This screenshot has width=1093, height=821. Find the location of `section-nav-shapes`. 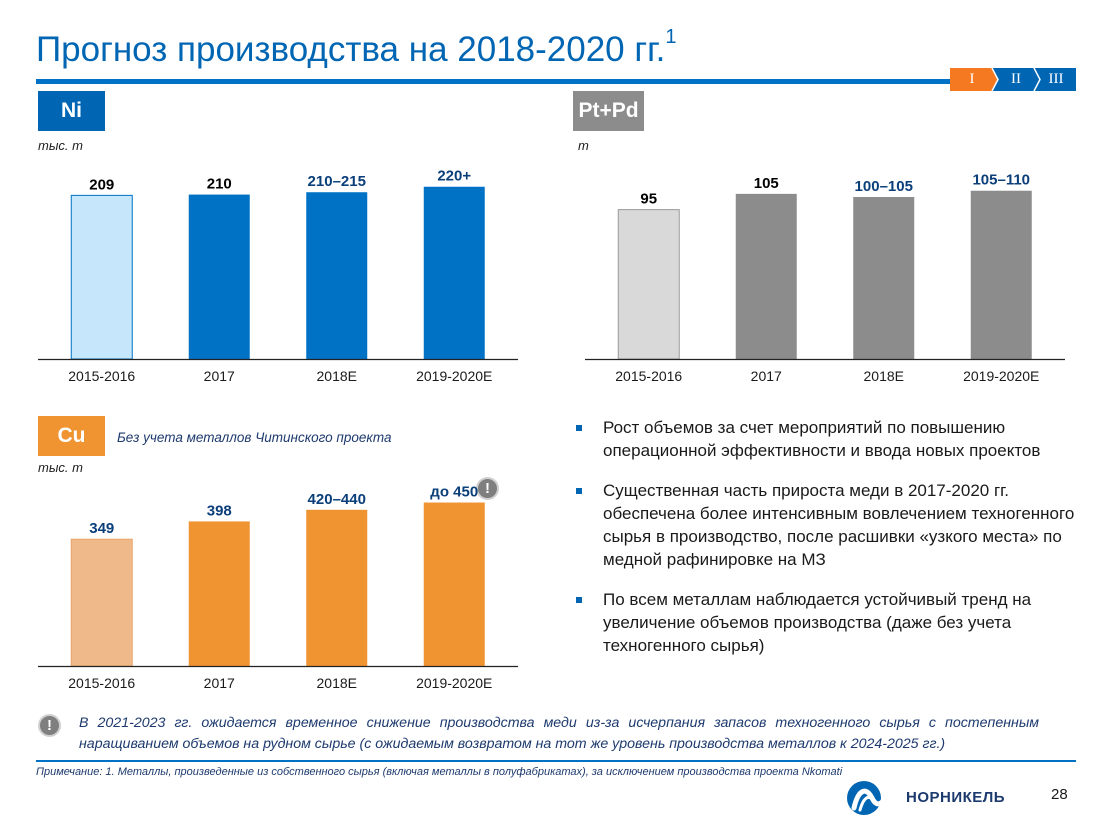

section-nav-shapes is located at coordinates (1013, 79).